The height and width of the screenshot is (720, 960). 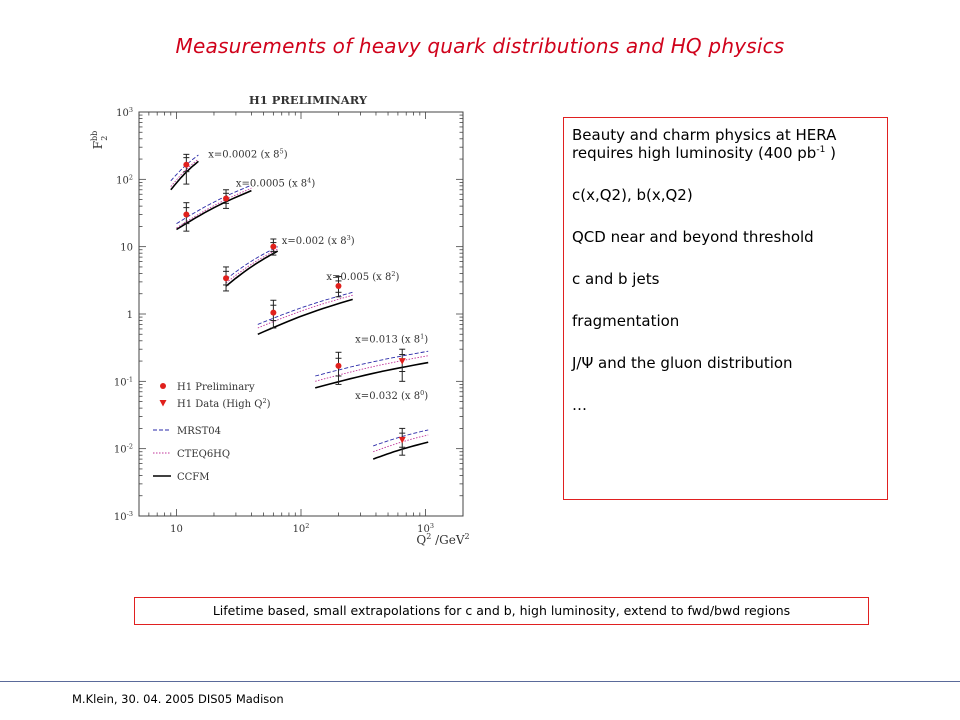 I want to click on legend-hq-marker, so click(x=163, y=403).